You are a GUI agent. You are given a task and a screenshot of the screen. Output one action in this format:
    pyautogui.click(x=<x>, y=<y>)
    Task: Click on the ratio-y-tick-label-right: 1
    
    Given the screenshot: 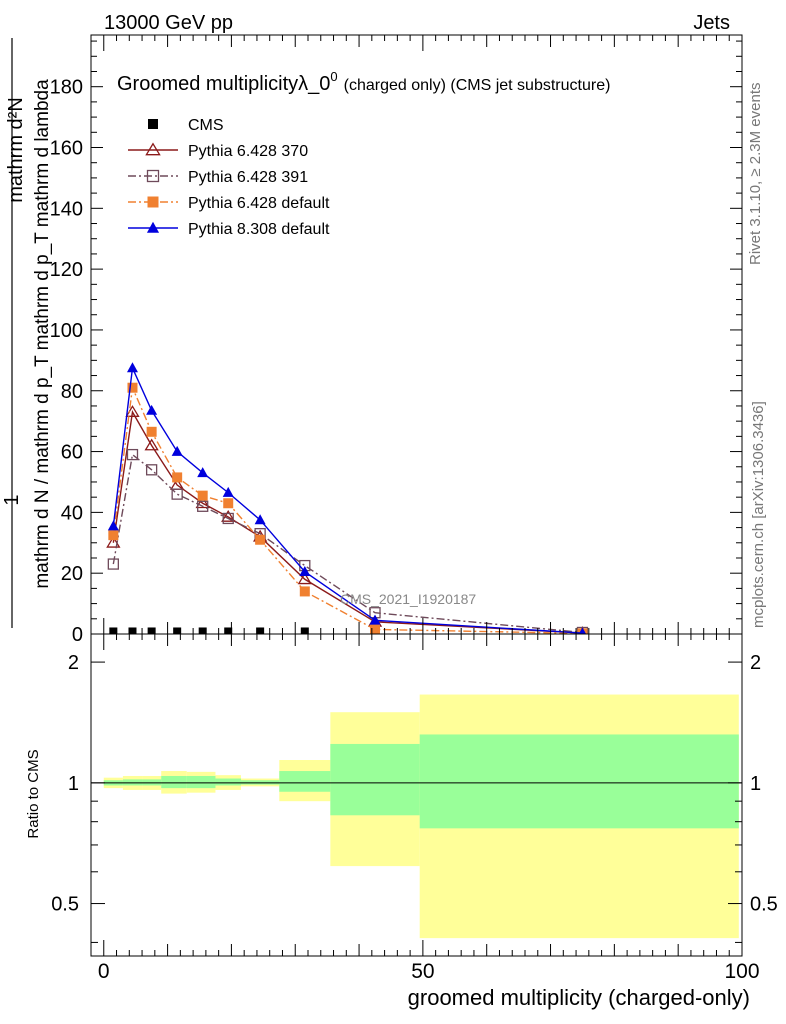 What is the action you would take?
    pyautogui.click(x=755, y=784)
    